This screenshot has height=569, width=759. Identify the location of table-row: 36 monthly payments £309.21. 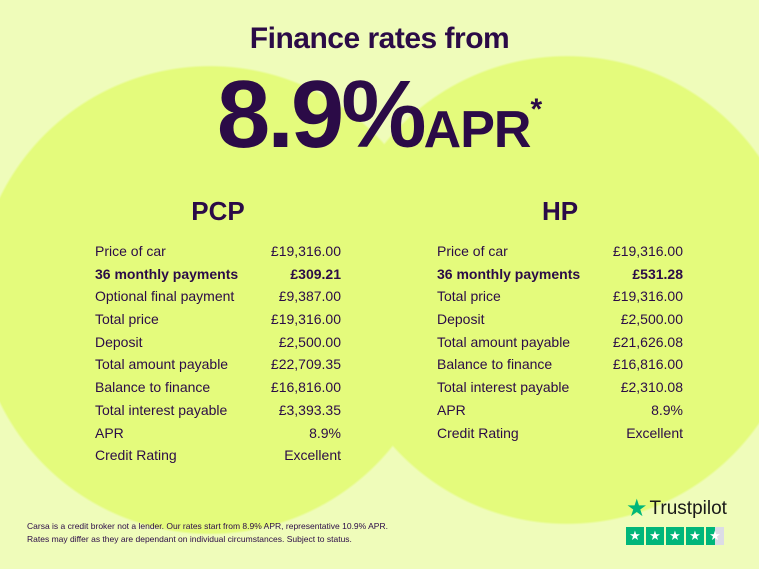
(218, 274).